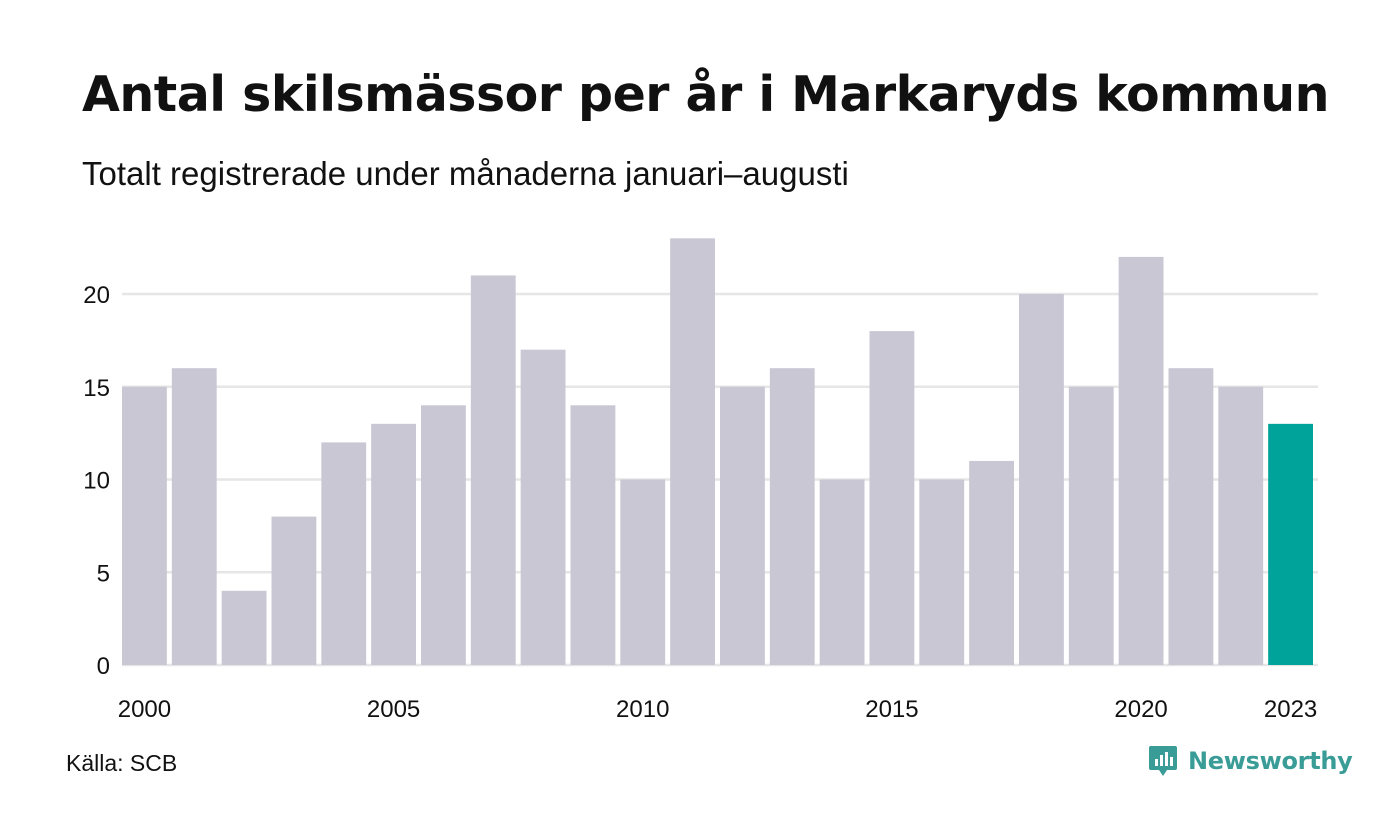  What do you see at coordinates (991, 562) in the screenshot?
I see `bar-2017` at bounding box center [991, 562].